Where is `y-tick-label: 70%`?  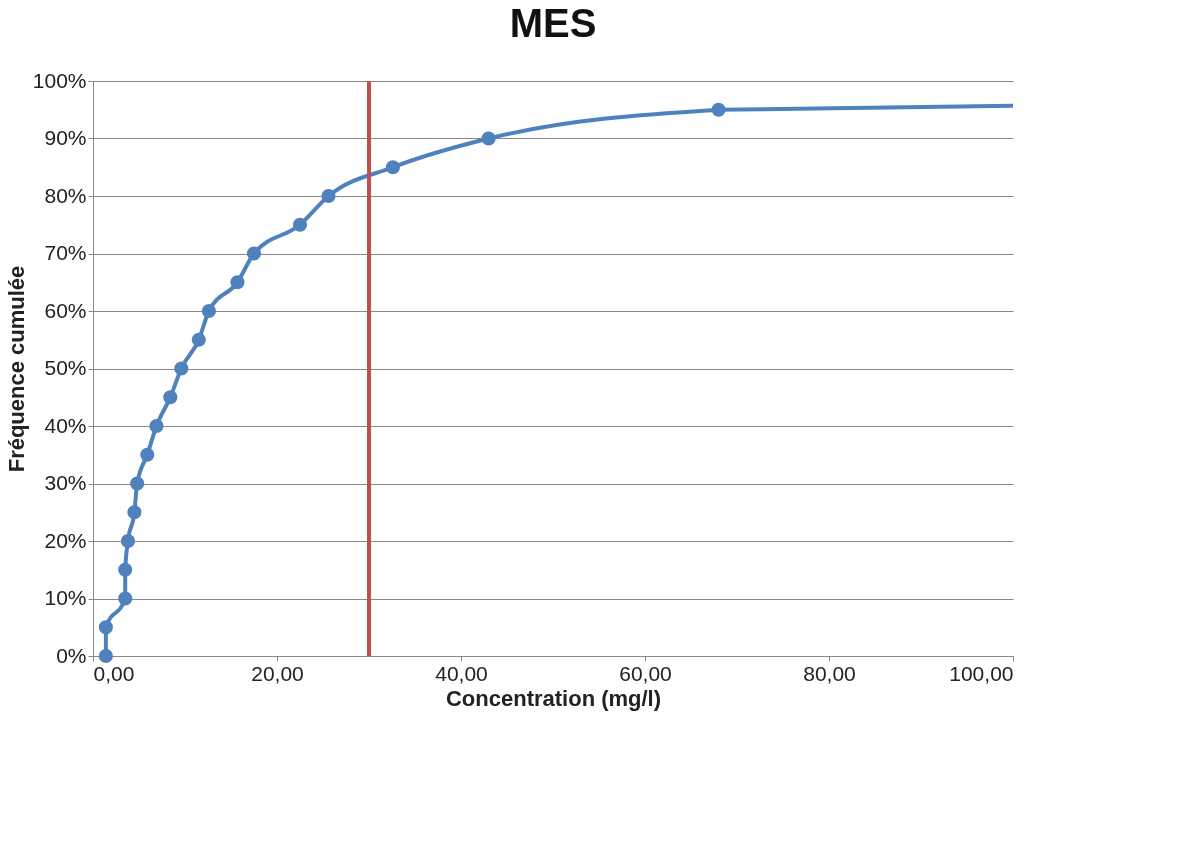
y-tick-label: 70% is located at coordinates (65, 252).